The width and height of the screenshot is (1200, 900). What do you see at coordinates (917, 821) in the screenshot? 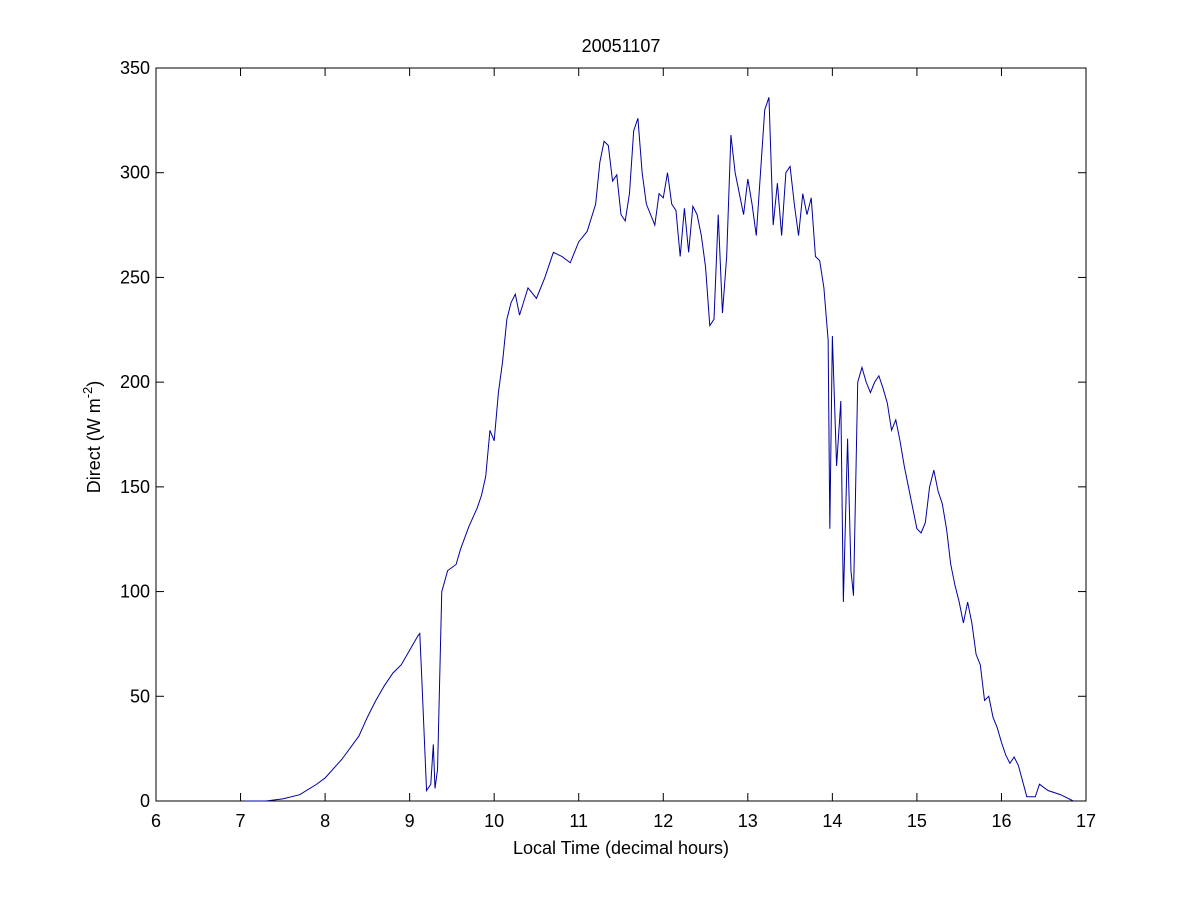
I see `x-tick-label: 15` at bounding box center [917, 821].